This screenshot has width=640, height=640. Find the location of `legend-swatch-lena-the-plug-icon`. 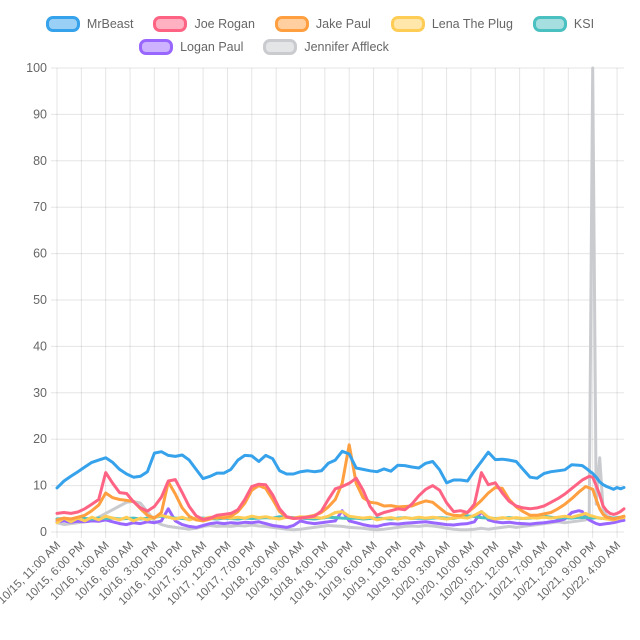

legend-swatch-lena-the-plug-icon is located at coordinates (407, 24).